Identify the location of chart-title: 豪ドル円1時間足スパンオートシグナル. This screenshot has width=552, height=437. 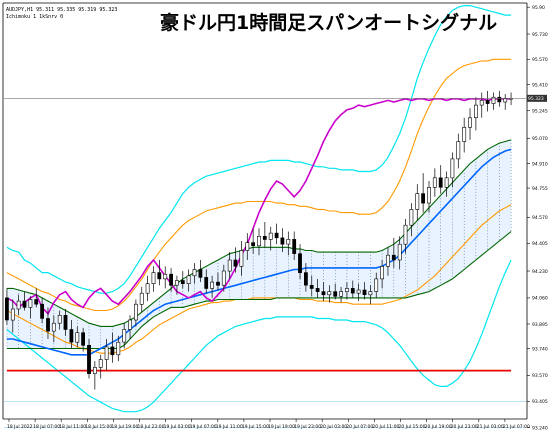
(328, 22).